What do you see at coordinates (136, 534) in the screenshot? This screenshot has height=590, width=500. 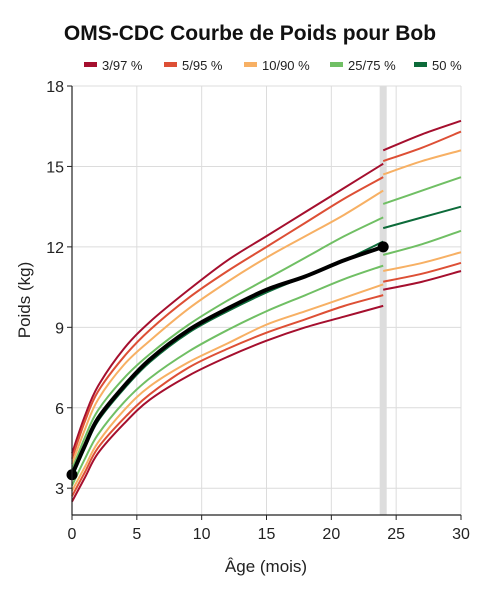 I see `x-tick-label-1: 5` at bounding box center [136, 534].